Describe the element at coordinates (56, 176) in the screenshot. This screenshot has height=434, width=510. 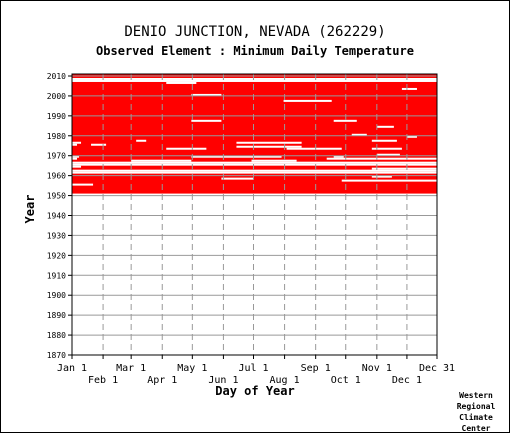
I see `y-tick-label: 1960` at that location.